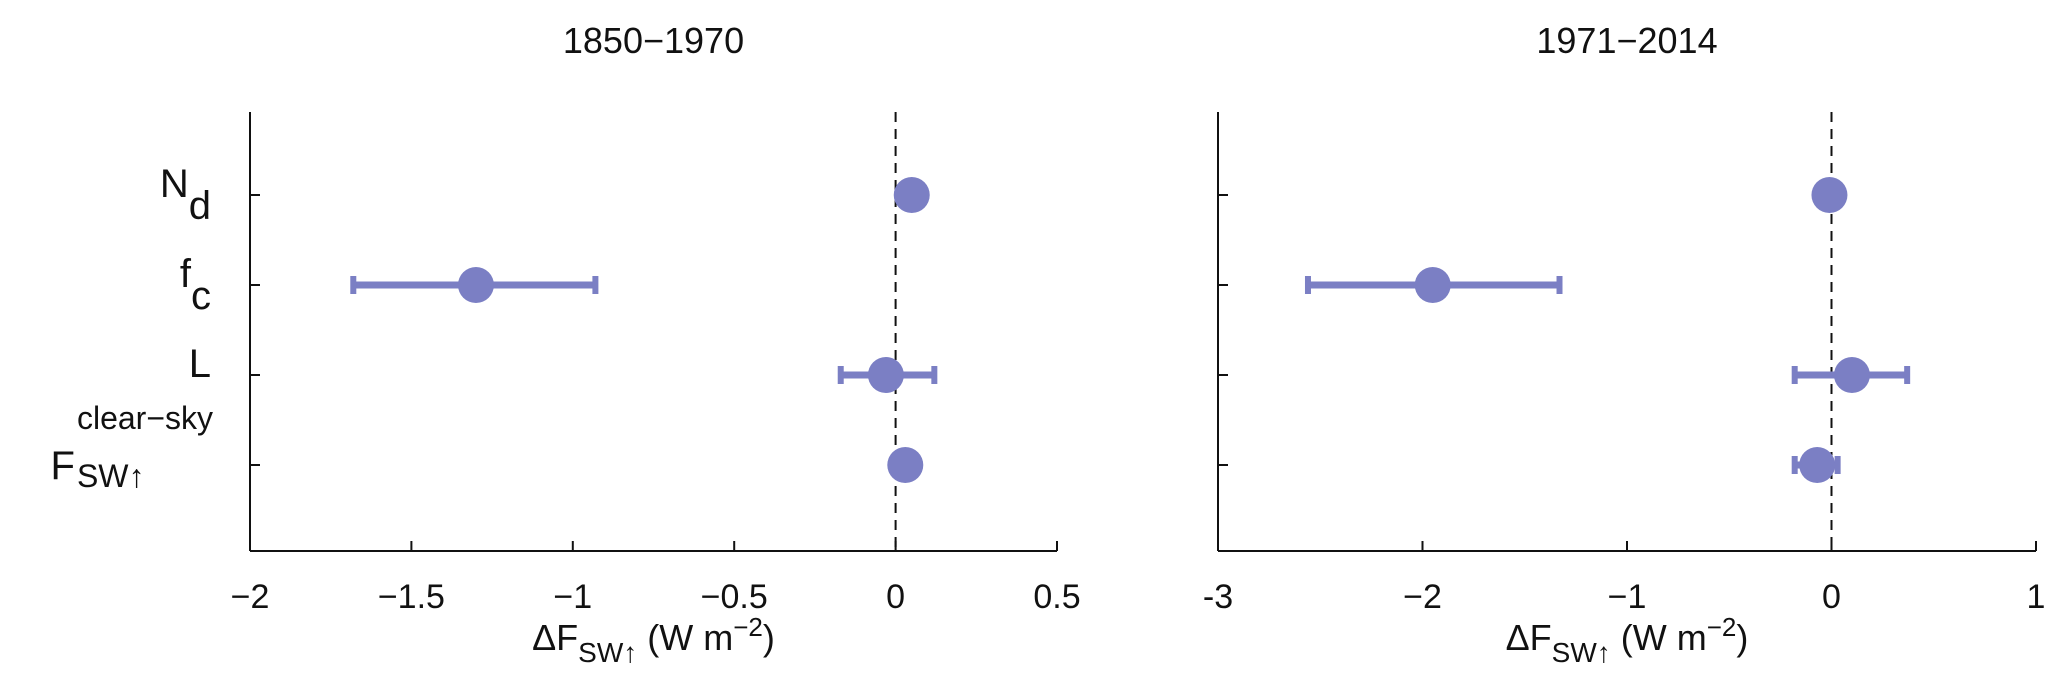 Image resolution: width=2067 pixels, height=699 pixels. Describe the element at coordinates (145, 418) in the screenshot. I see `category-sup: clear−sky` at that location.